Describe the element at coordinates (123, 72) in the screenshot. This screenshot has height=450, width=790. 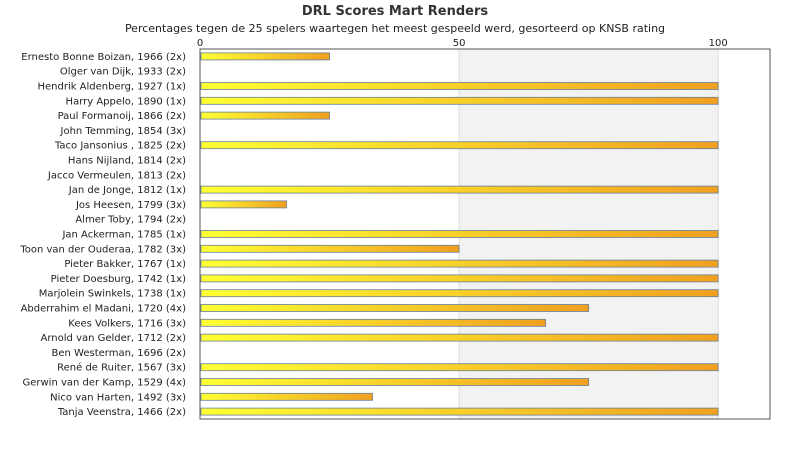
I see `category-label: Olger van Dijk, 1933 (2x)` at that location.